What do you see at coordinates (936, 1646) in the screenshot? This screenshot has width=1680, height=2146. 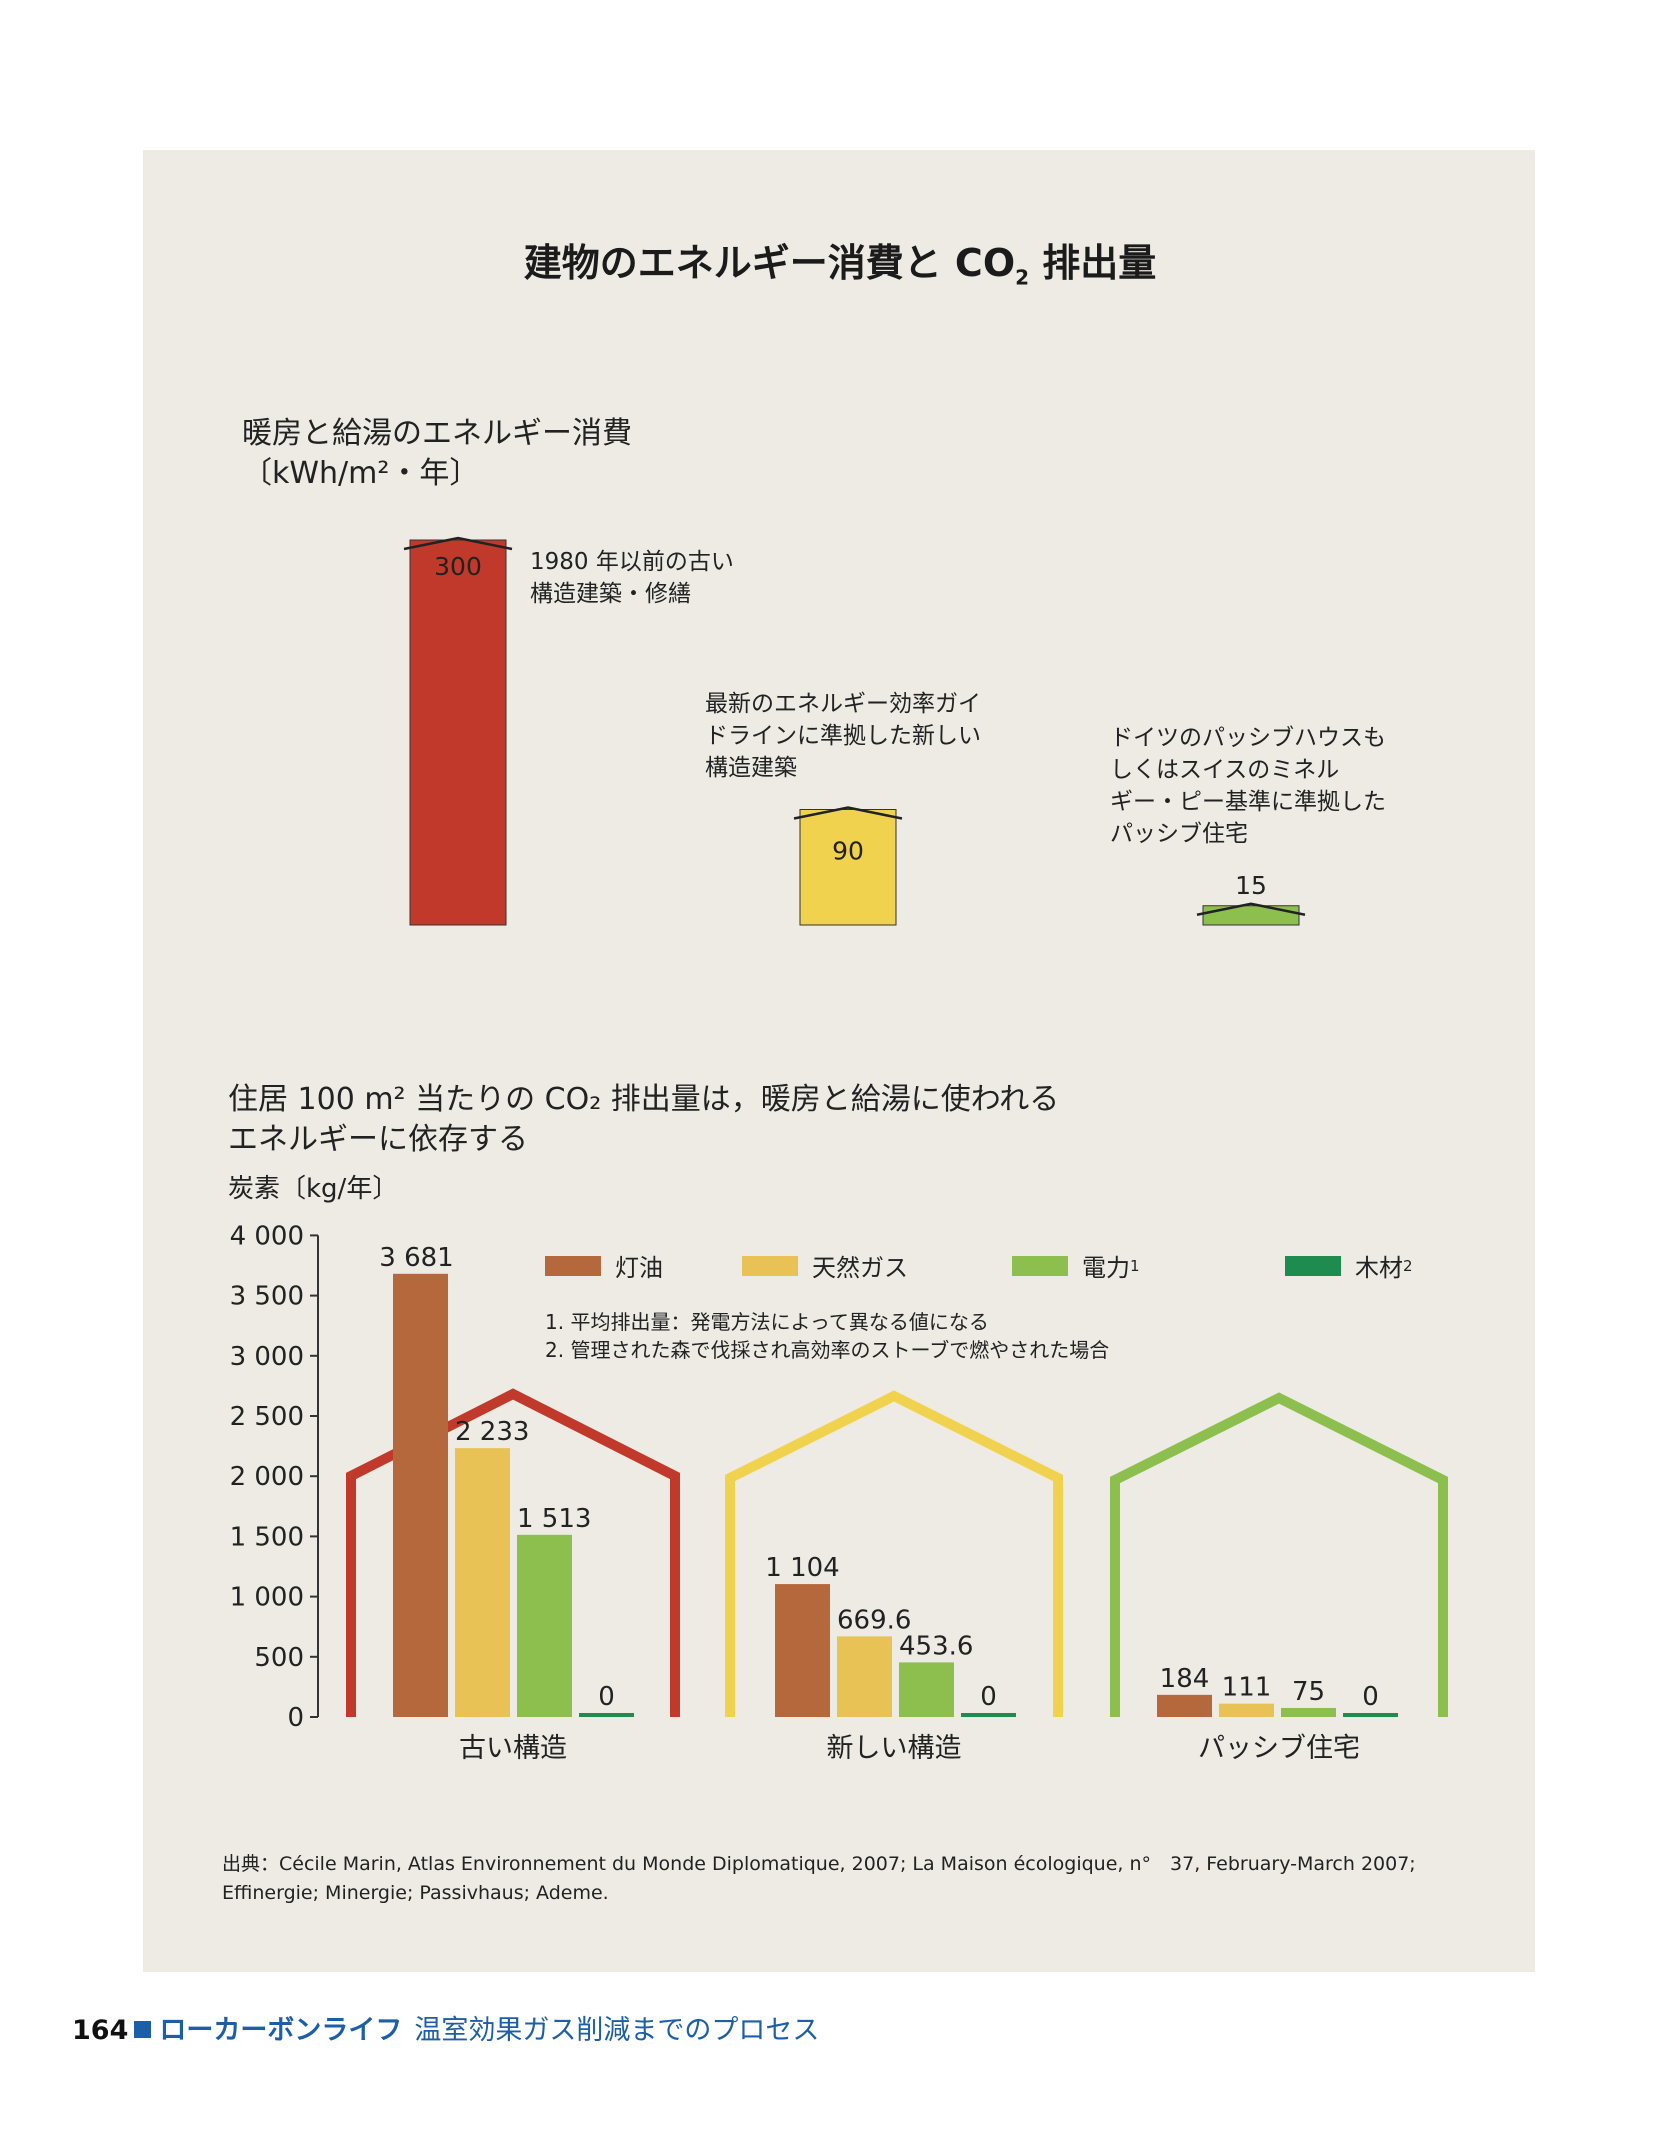 I see `emission-value-label: 453.6` at bounding box center [936, 1646].